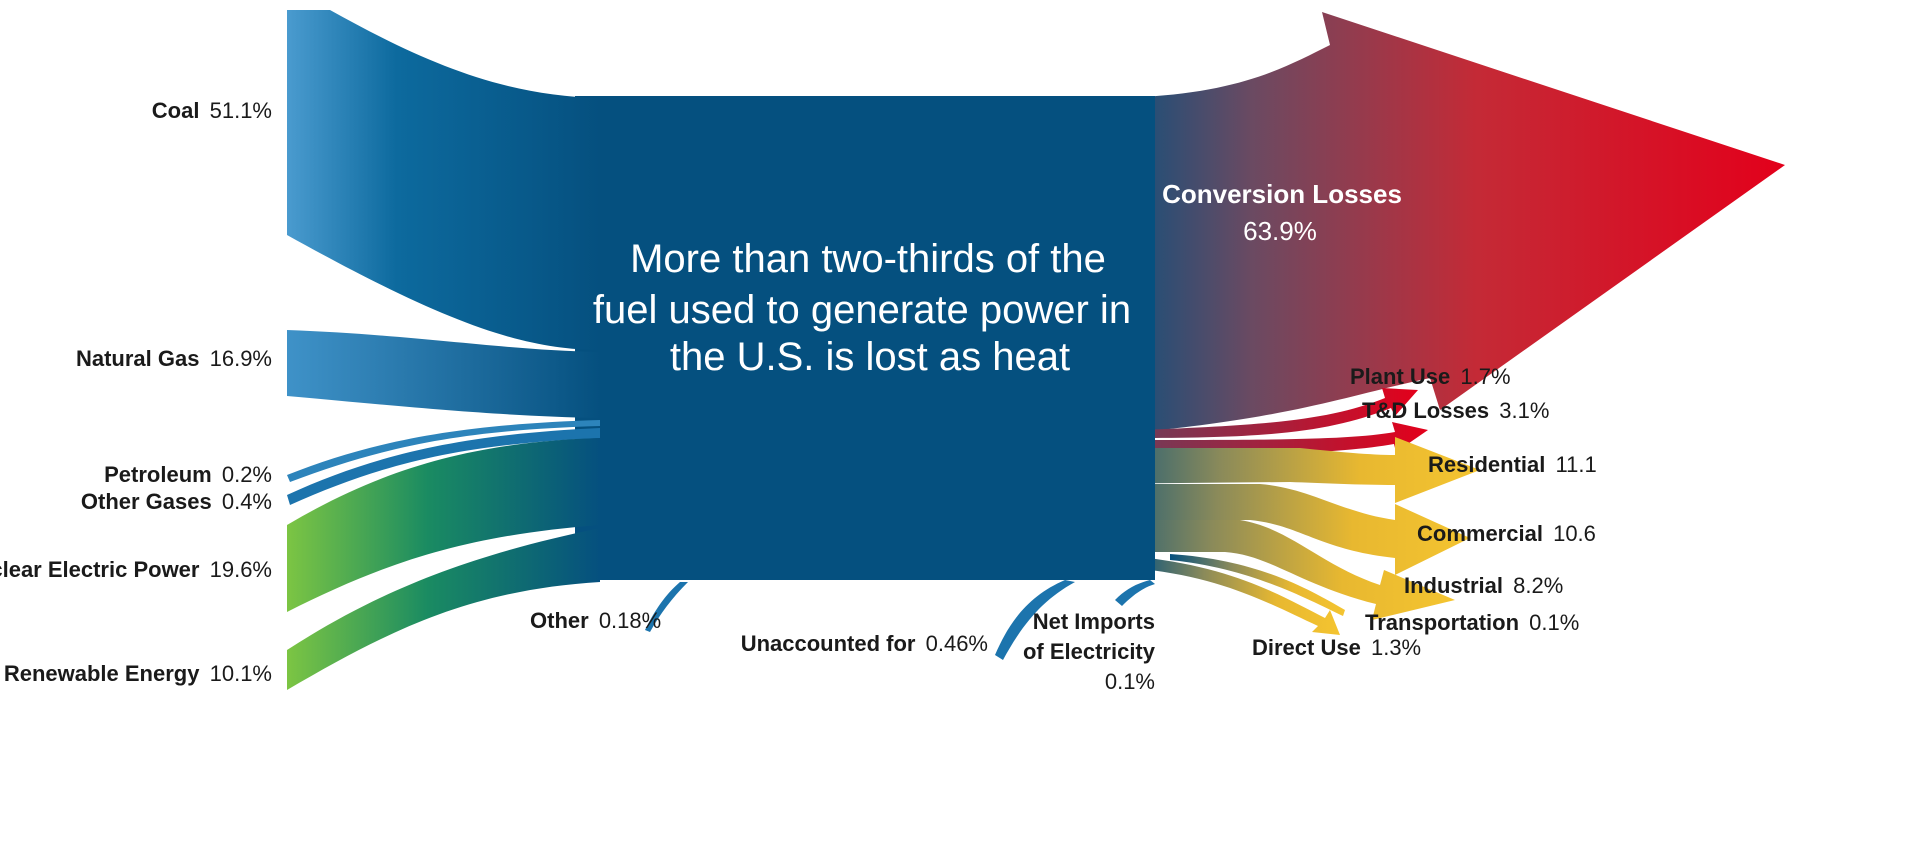  I want to click on residential-name: Residential, so click(1486, 464).